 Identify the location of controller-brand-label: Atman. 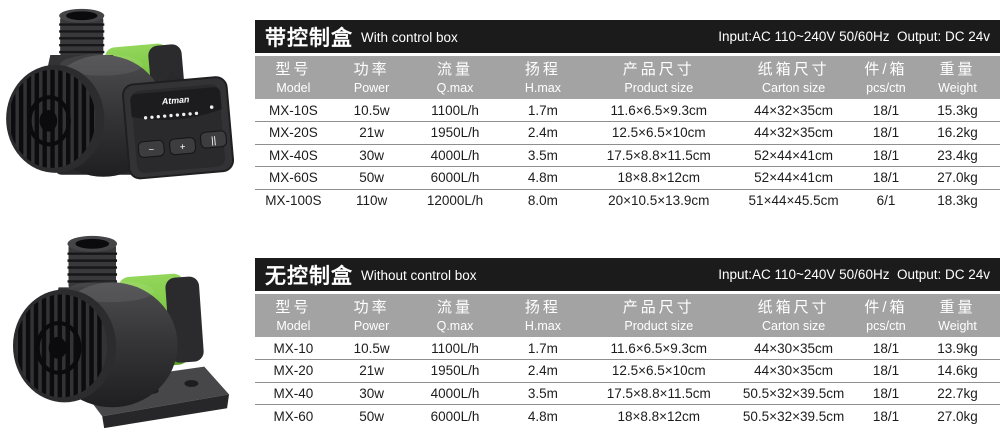
(175, 100).